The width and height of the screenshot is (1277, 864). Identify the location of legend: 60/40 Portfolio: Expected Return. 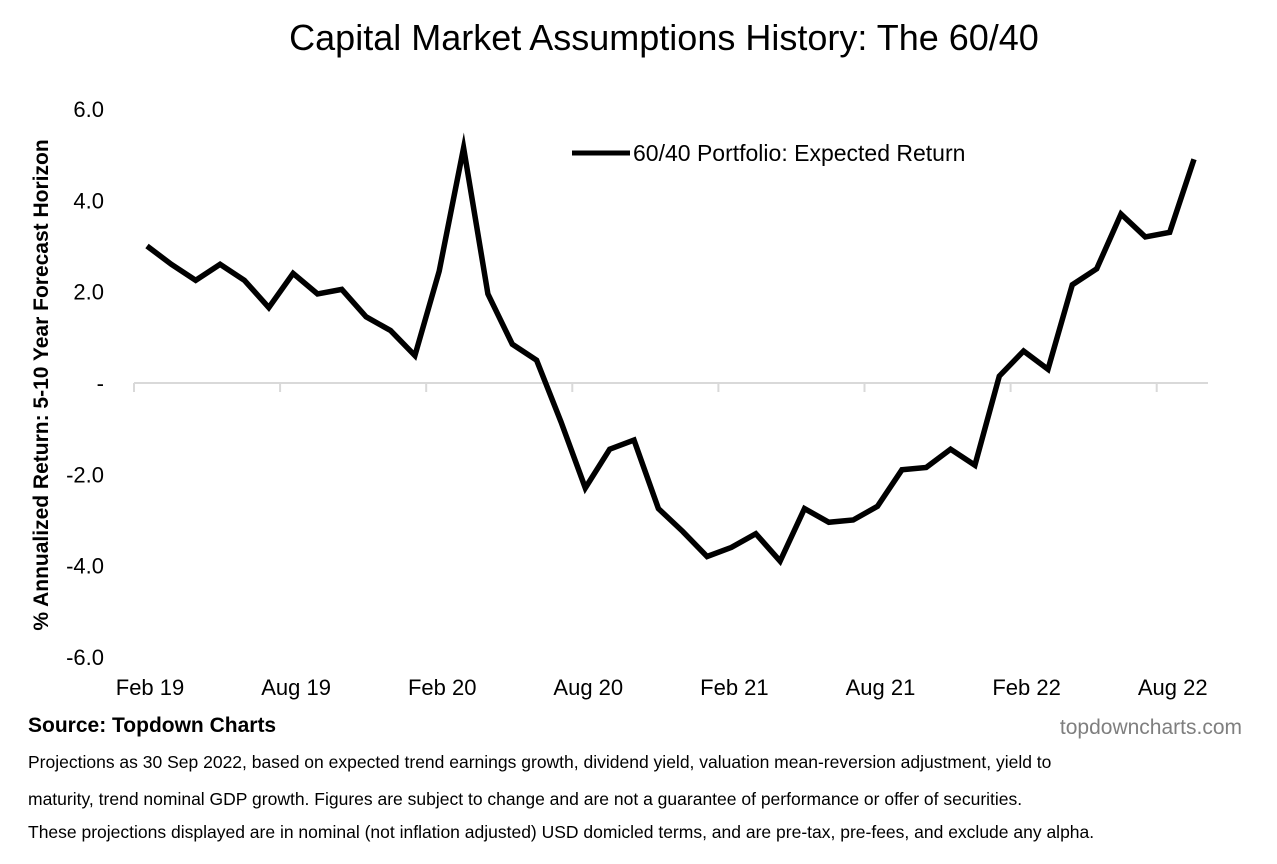
(768, 153).